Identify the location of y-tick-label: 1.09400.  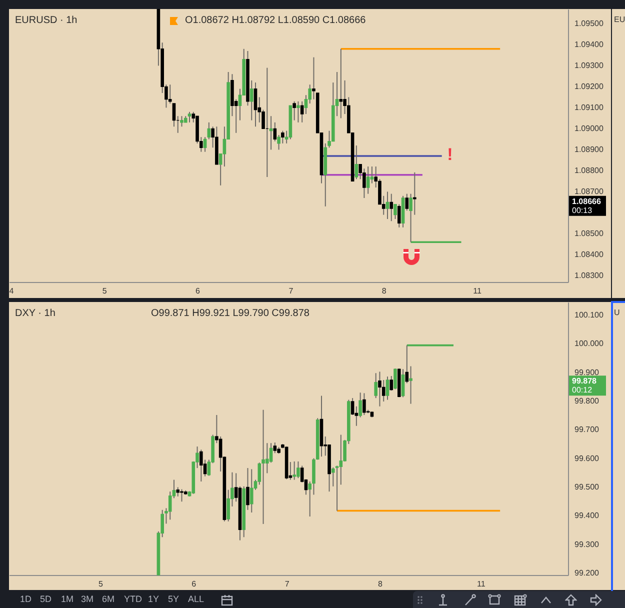
(589, 45).